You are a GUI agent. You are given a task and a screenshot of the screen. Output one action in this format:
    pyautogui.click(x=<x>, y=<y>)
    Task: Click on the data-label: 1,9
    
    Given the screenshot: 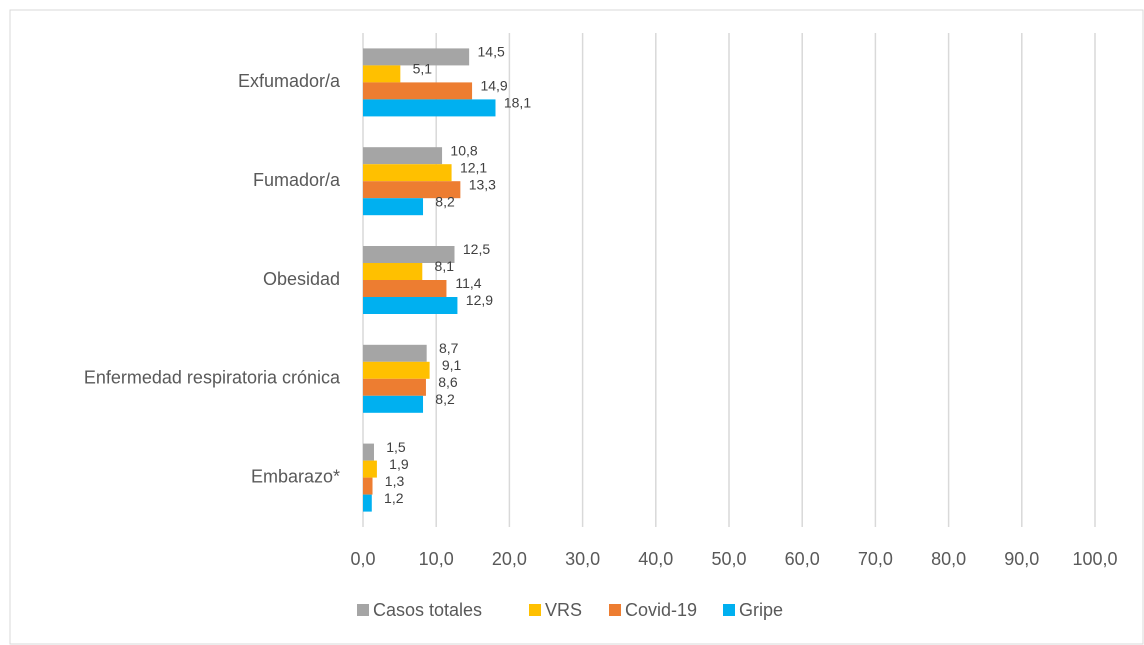 What is the action you would take?
    pyautogui.click(x=399, y=464)
    